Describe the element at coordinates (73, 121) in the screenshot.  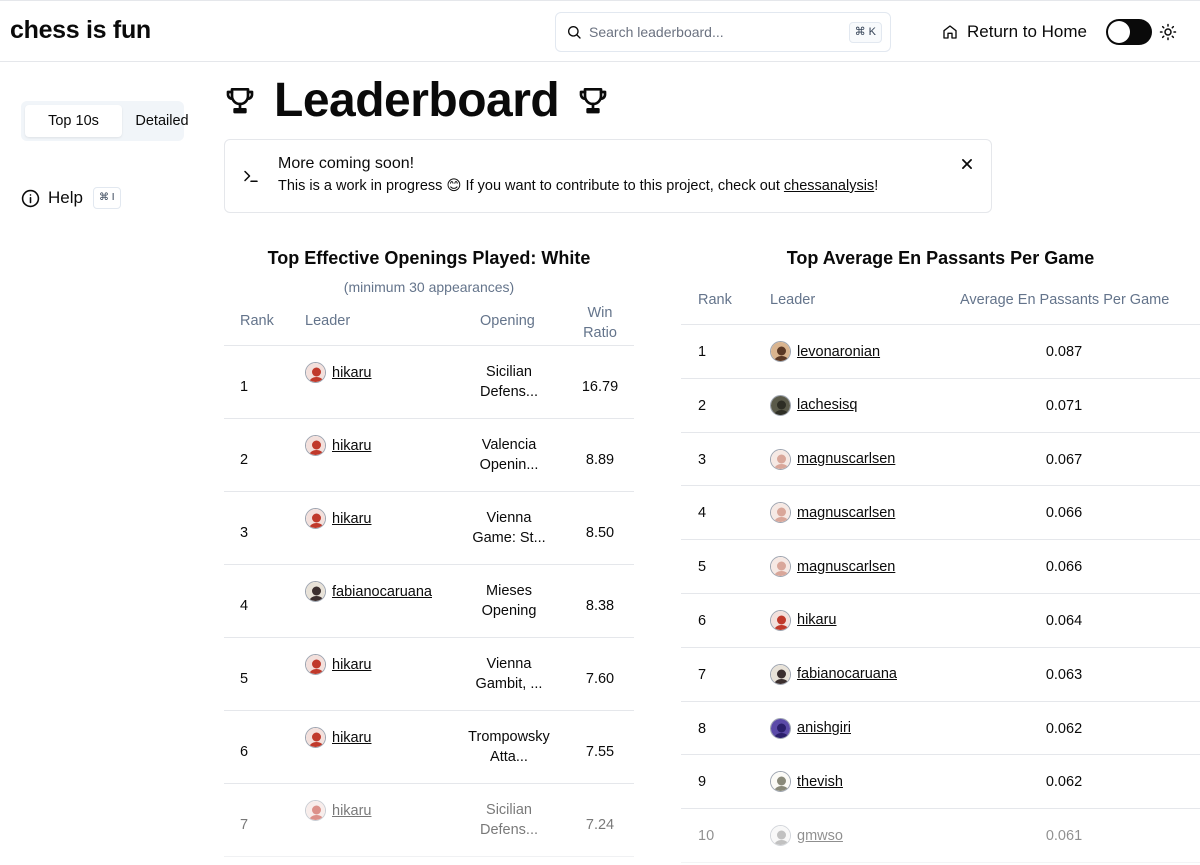
I see `tab-top-10s: Top 10s` at that location.